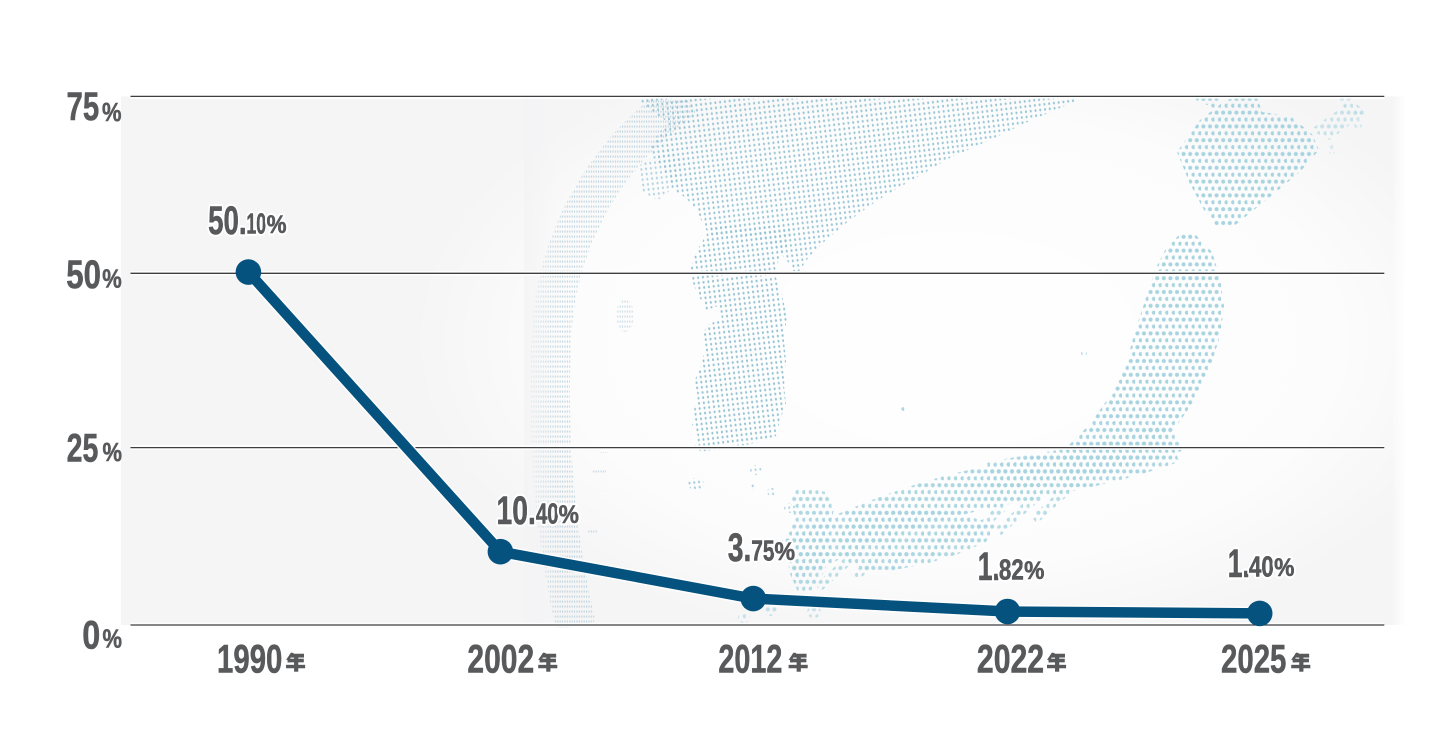  What do you see at coordinates (227, 221) in the screenshot?
I see `svg-text: 50.` at bounding box center [227, 221].